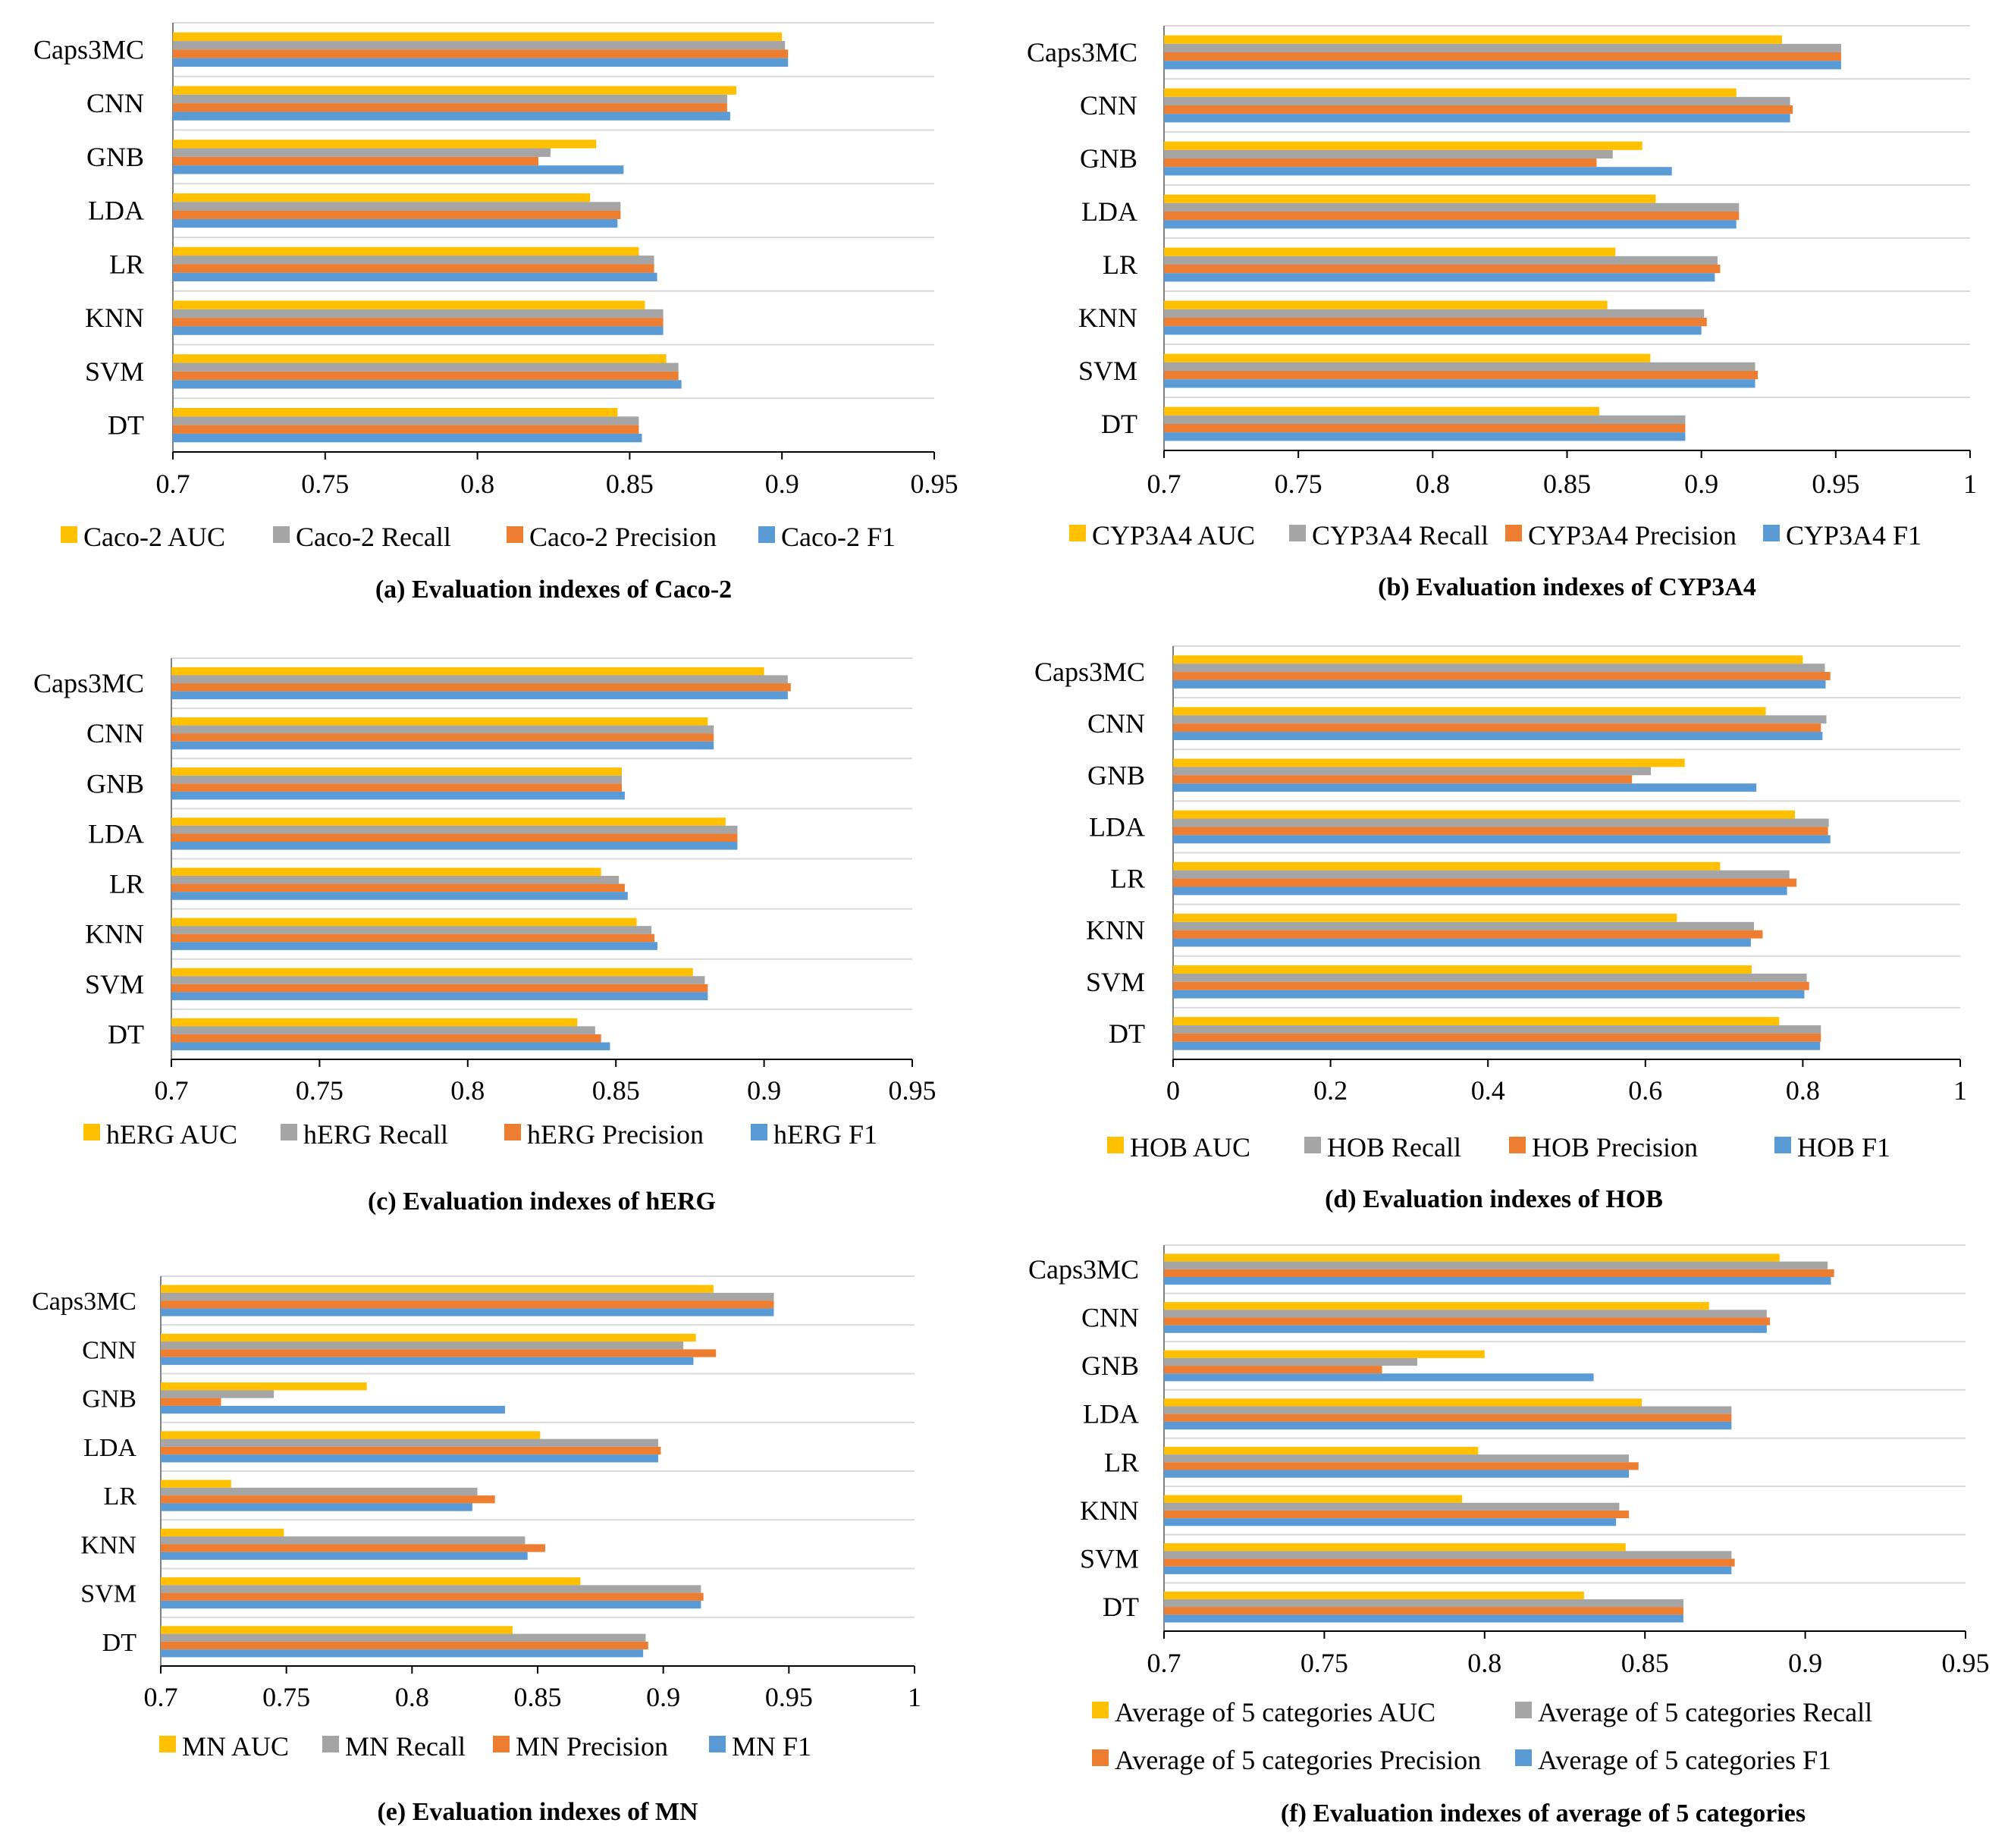  What do you see at coordinates (1844, 1147) in the screenshot?
I see `legend-label: HOB F1` at bounding box center [1844, 1147].